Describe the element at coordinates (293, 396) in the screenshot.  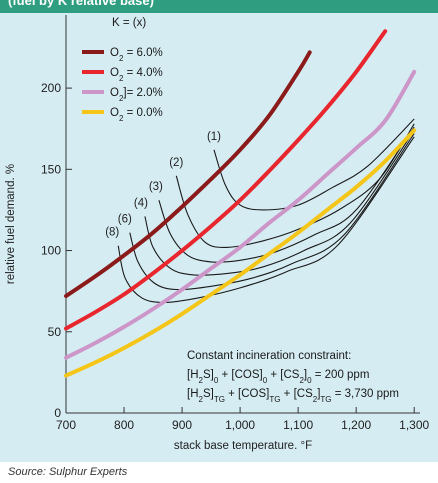
I see `annotation-formula: [H2S]TG + [COS]TG + [CS2]TG = 3,730 ppm` at that location.